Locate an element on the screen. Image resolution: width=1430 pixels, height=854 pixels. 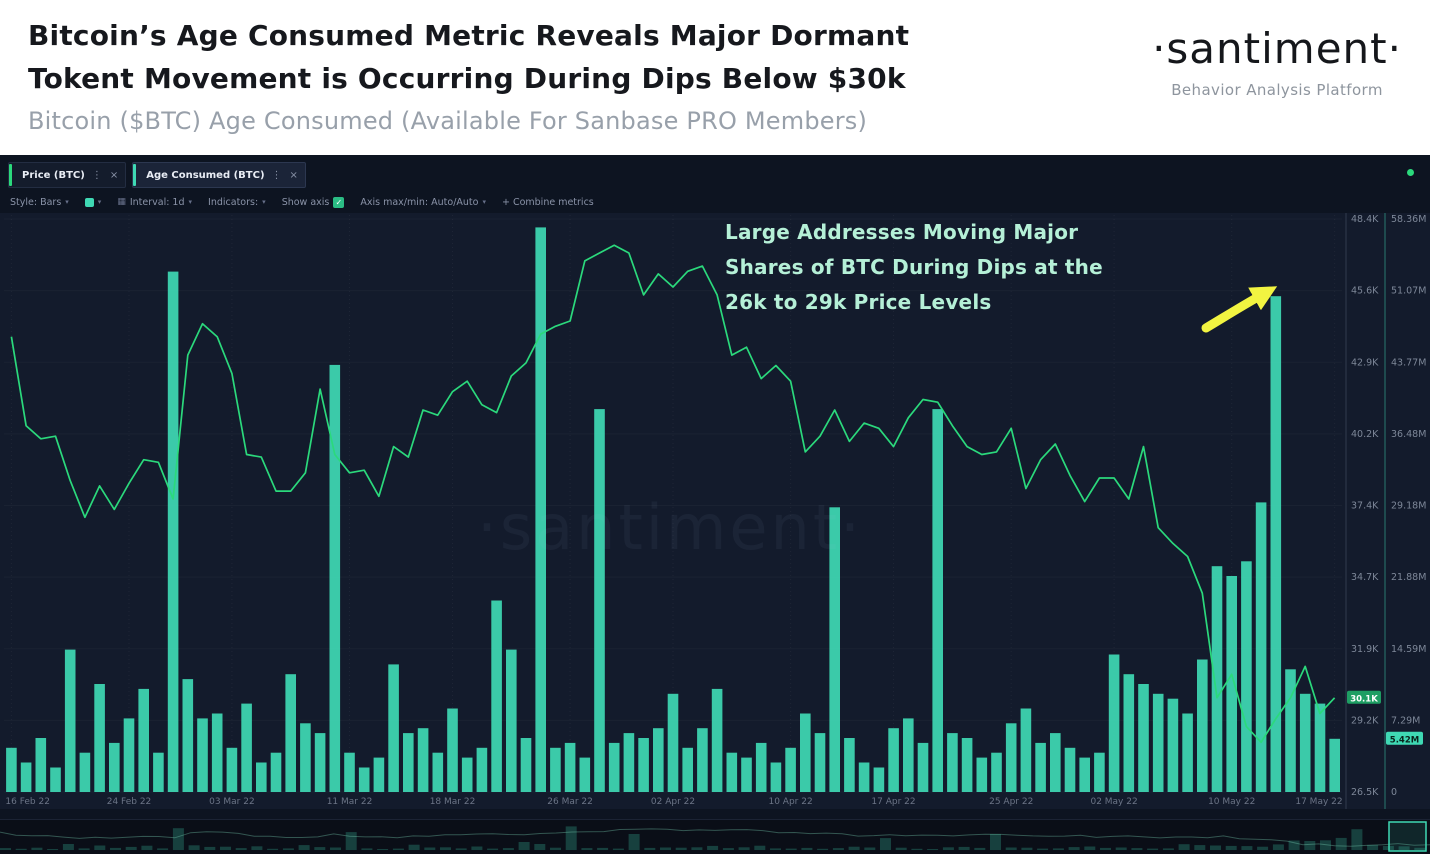
svg-text: 37.4K is located at coordinates (1365, 506).